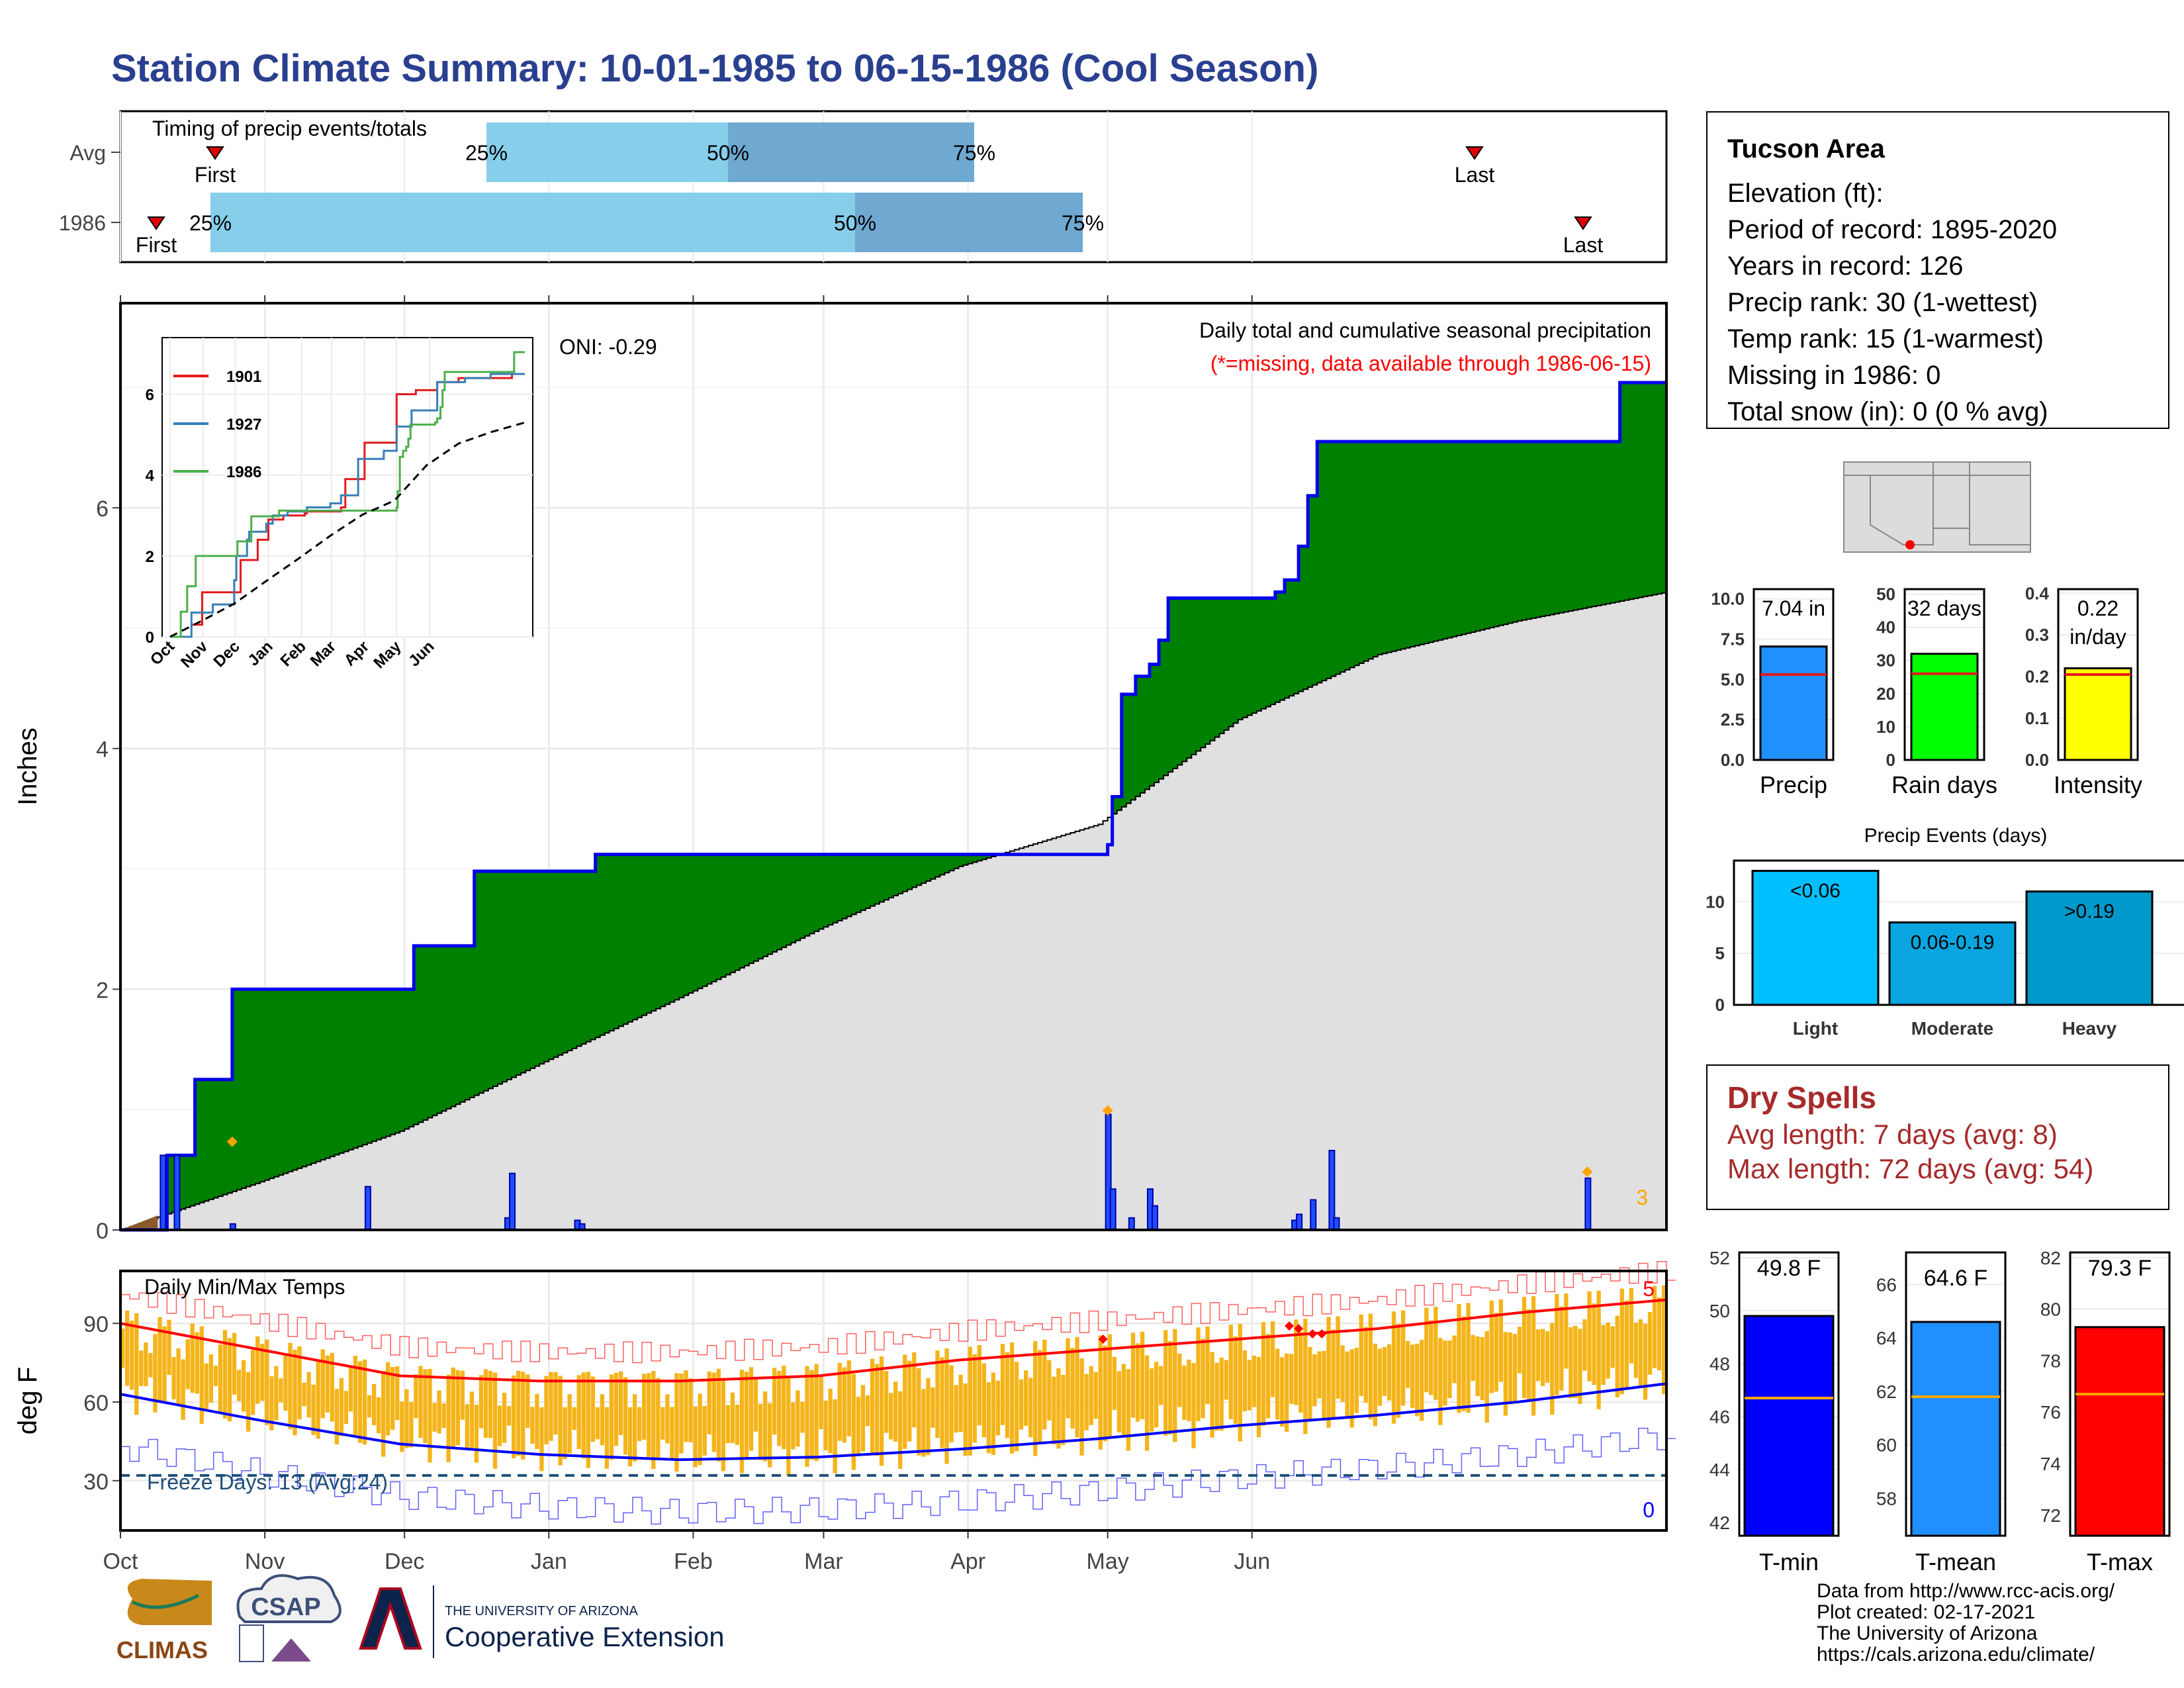  Describe the element at coordinates (2089, 912) in the screenshot. I see `event-bar-text: >0.19` at that location.